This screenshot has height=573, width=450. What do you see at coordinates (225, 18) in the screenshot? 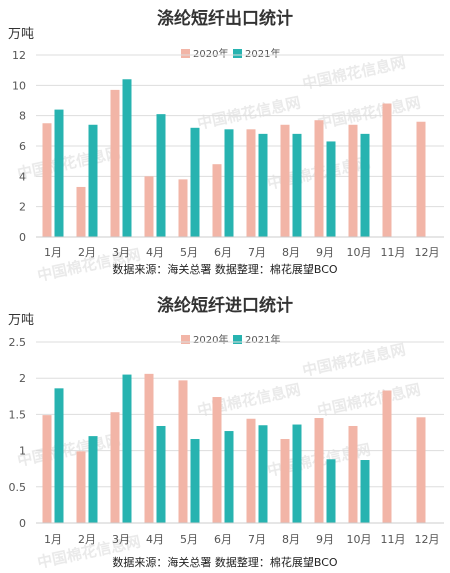
I see `chart-title: 涤纶短纤出口统计` at bounding box center [225, 18].